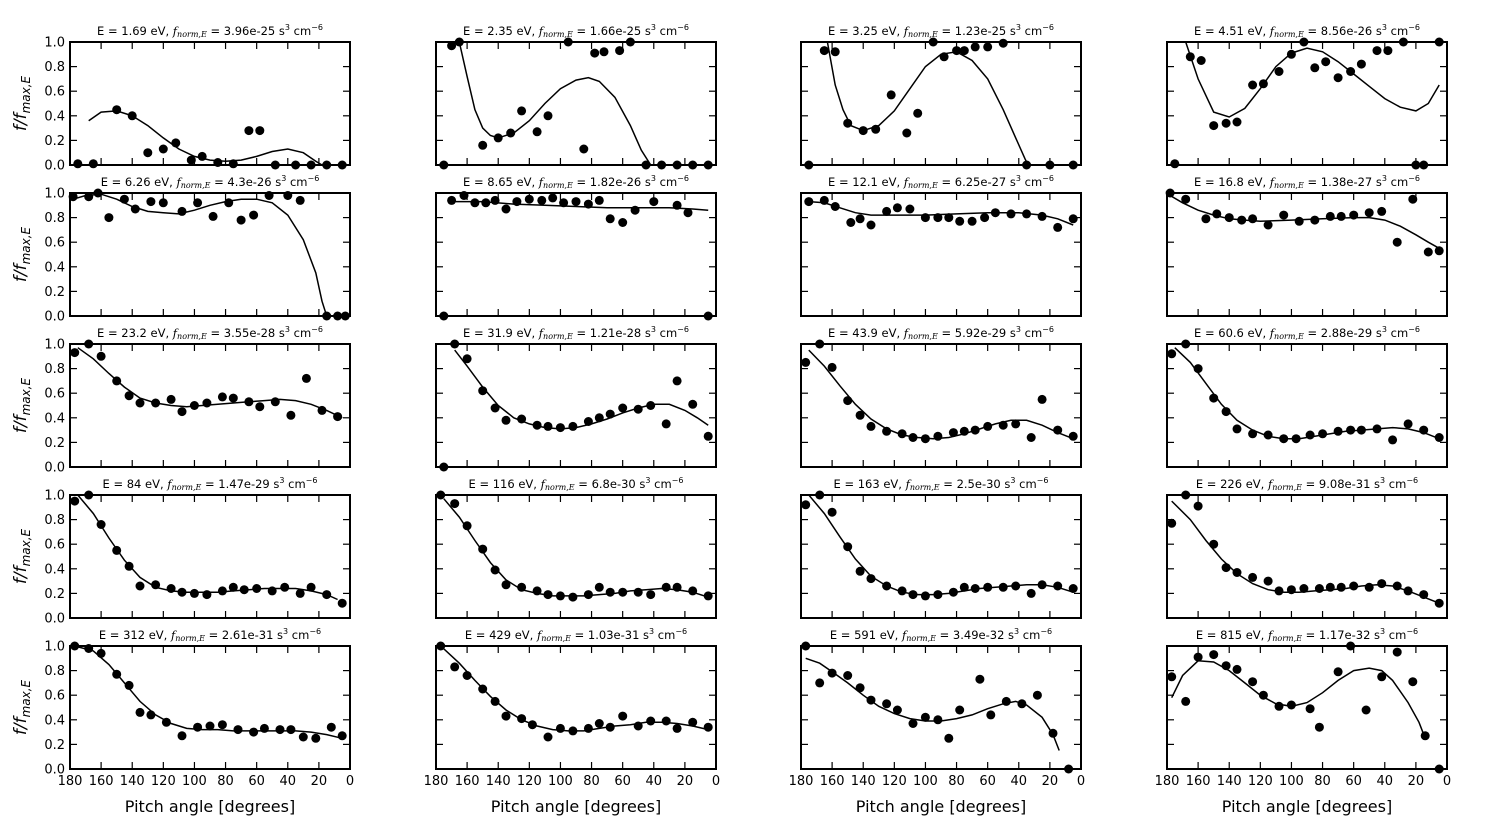 The height and width of the screenshot is (838, 1491). What do you see at coordinates (941, 806) in the screenshot?
I see `x-axis-label: Pitch angle [degrees]` at bounding box center [941, 806].